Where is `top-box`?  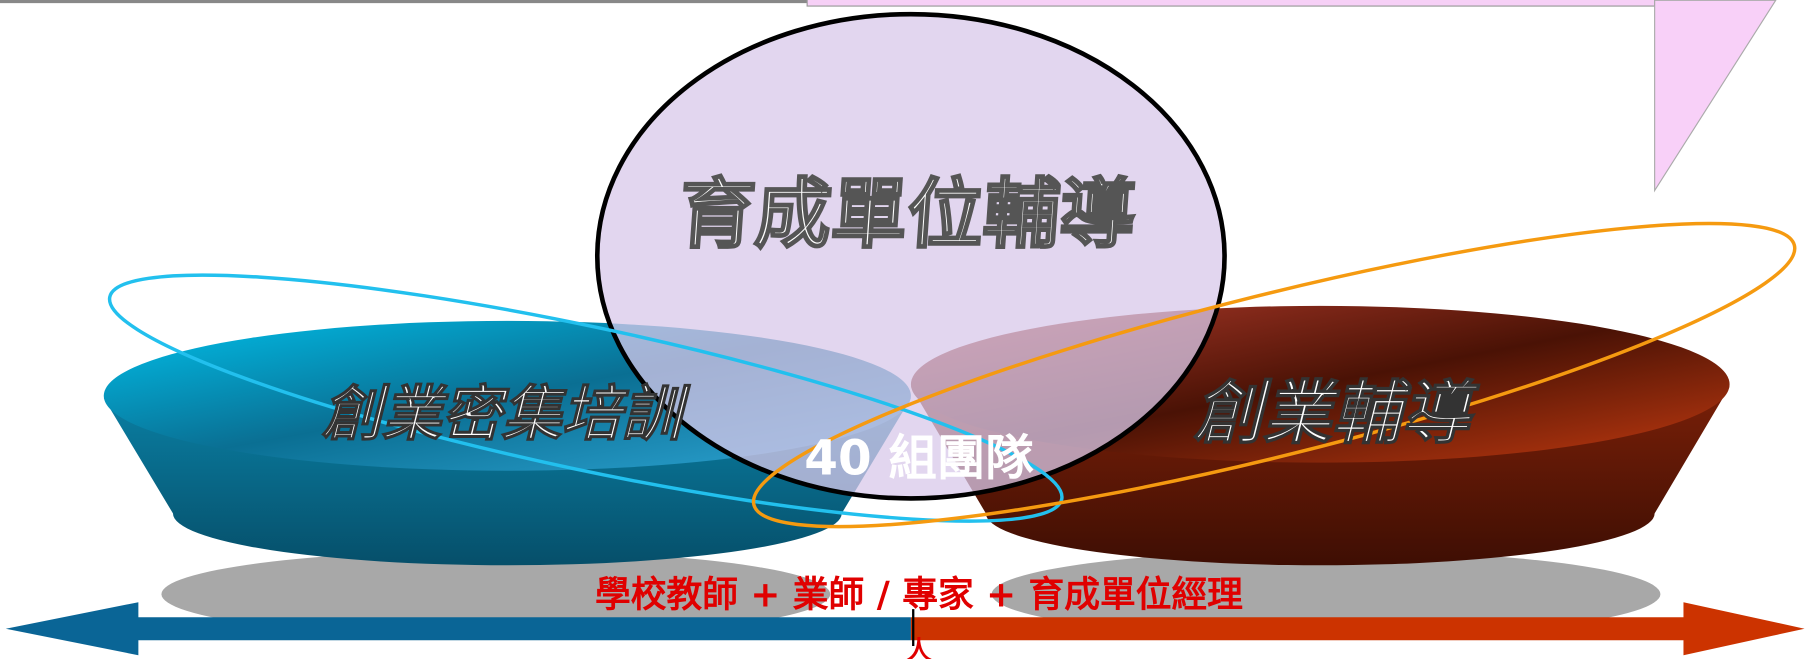
top-box is located at coordinates (1231, 3).